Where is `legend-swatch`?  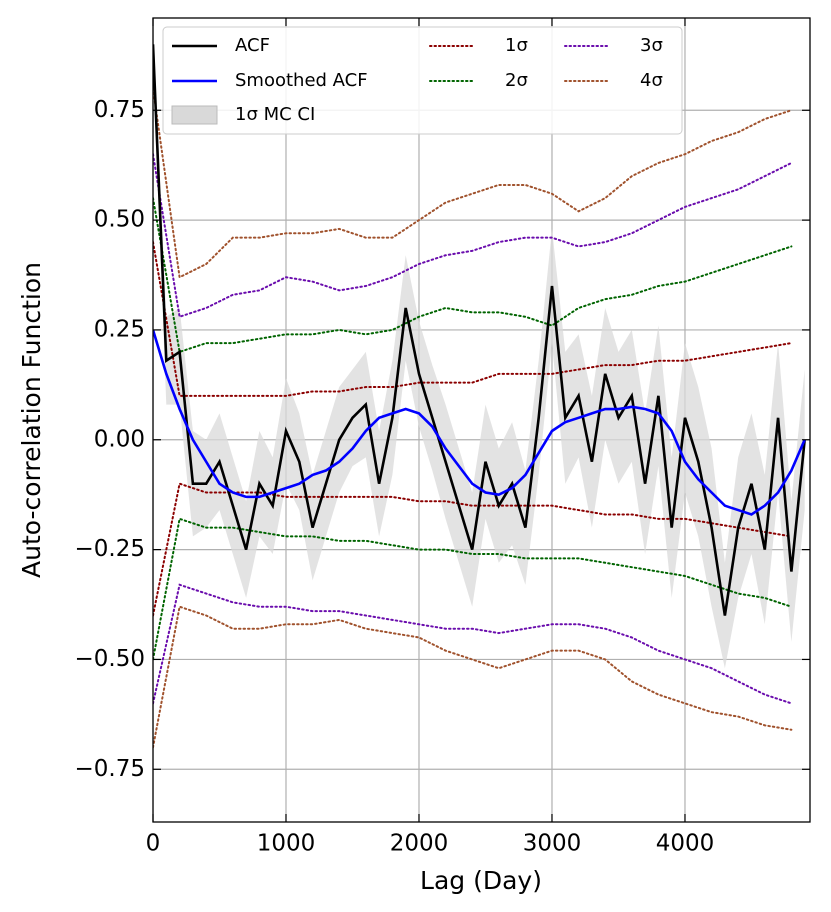
legend-swatch is located at coordinates (194, 115).